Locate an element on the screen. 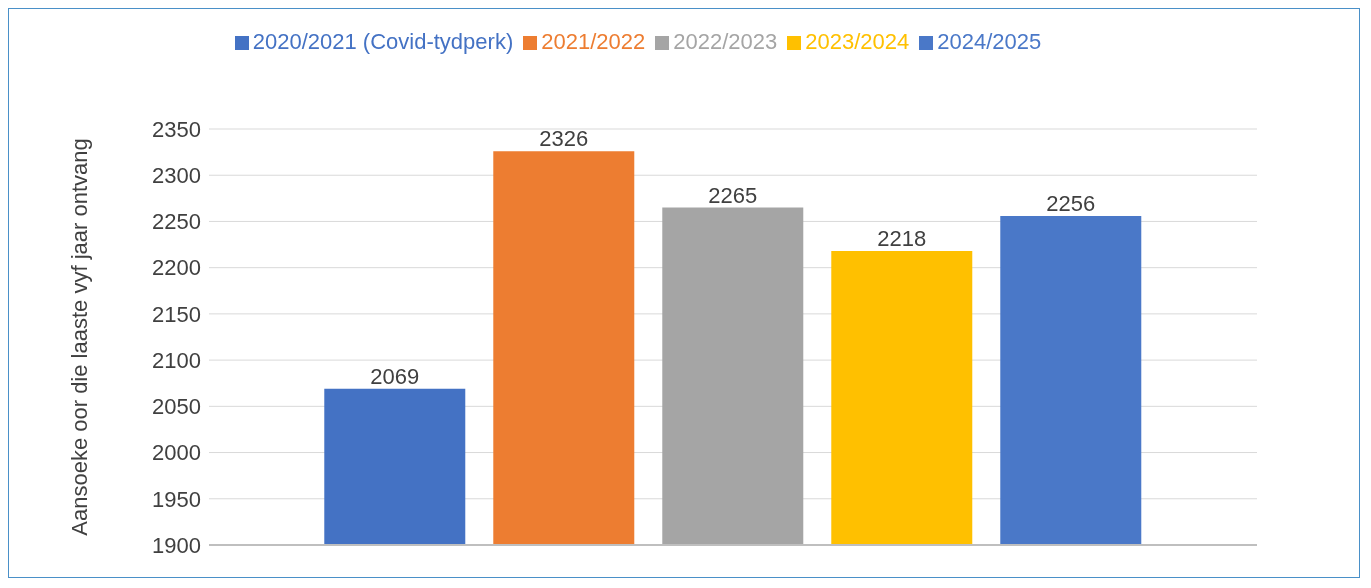 The image size is (1371, 588). y-tick-label: 2000 is located at coordinates (176, 453).